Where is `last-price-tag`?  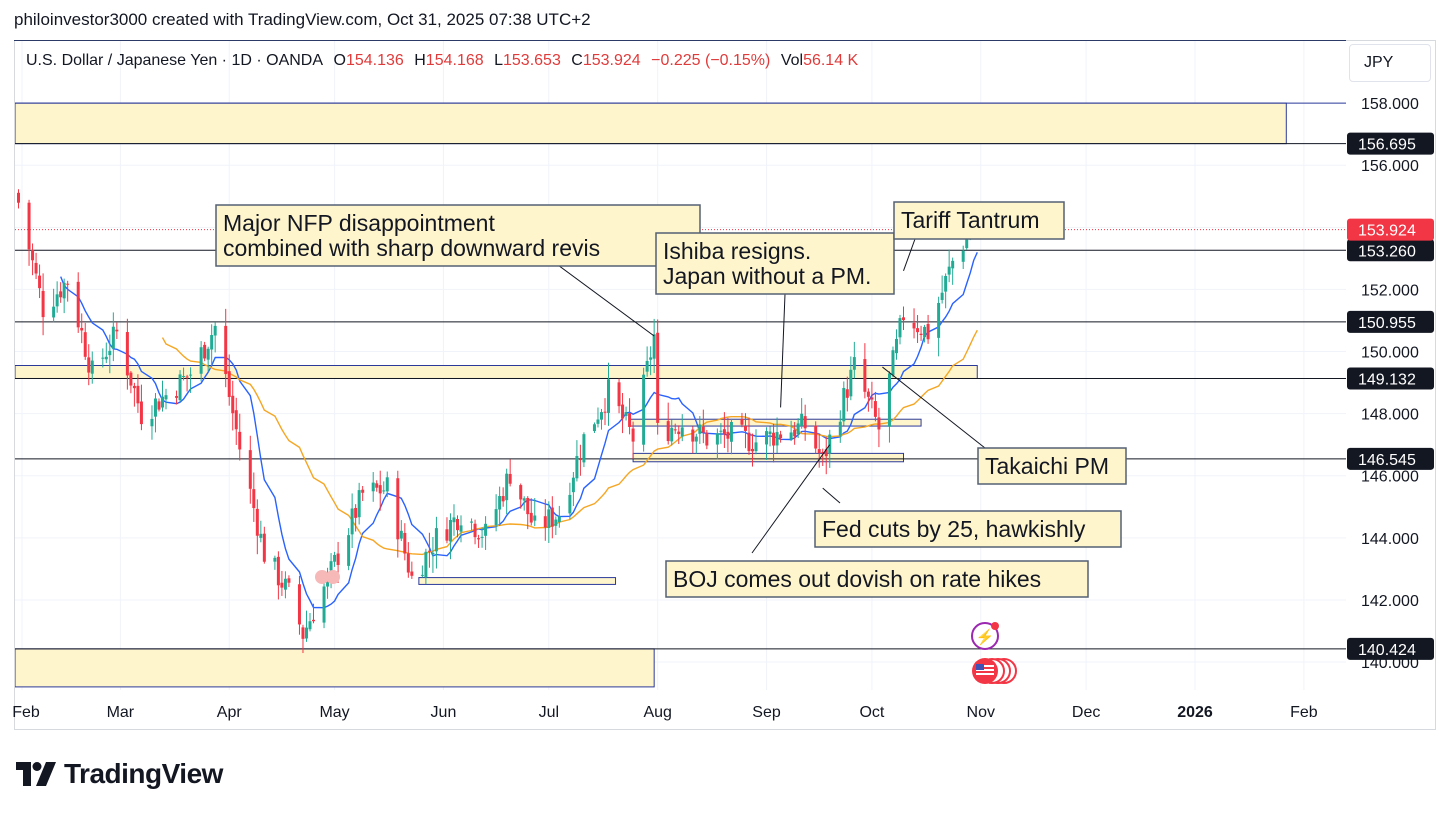
last-price-tag is located at coordinates (1390, 229).